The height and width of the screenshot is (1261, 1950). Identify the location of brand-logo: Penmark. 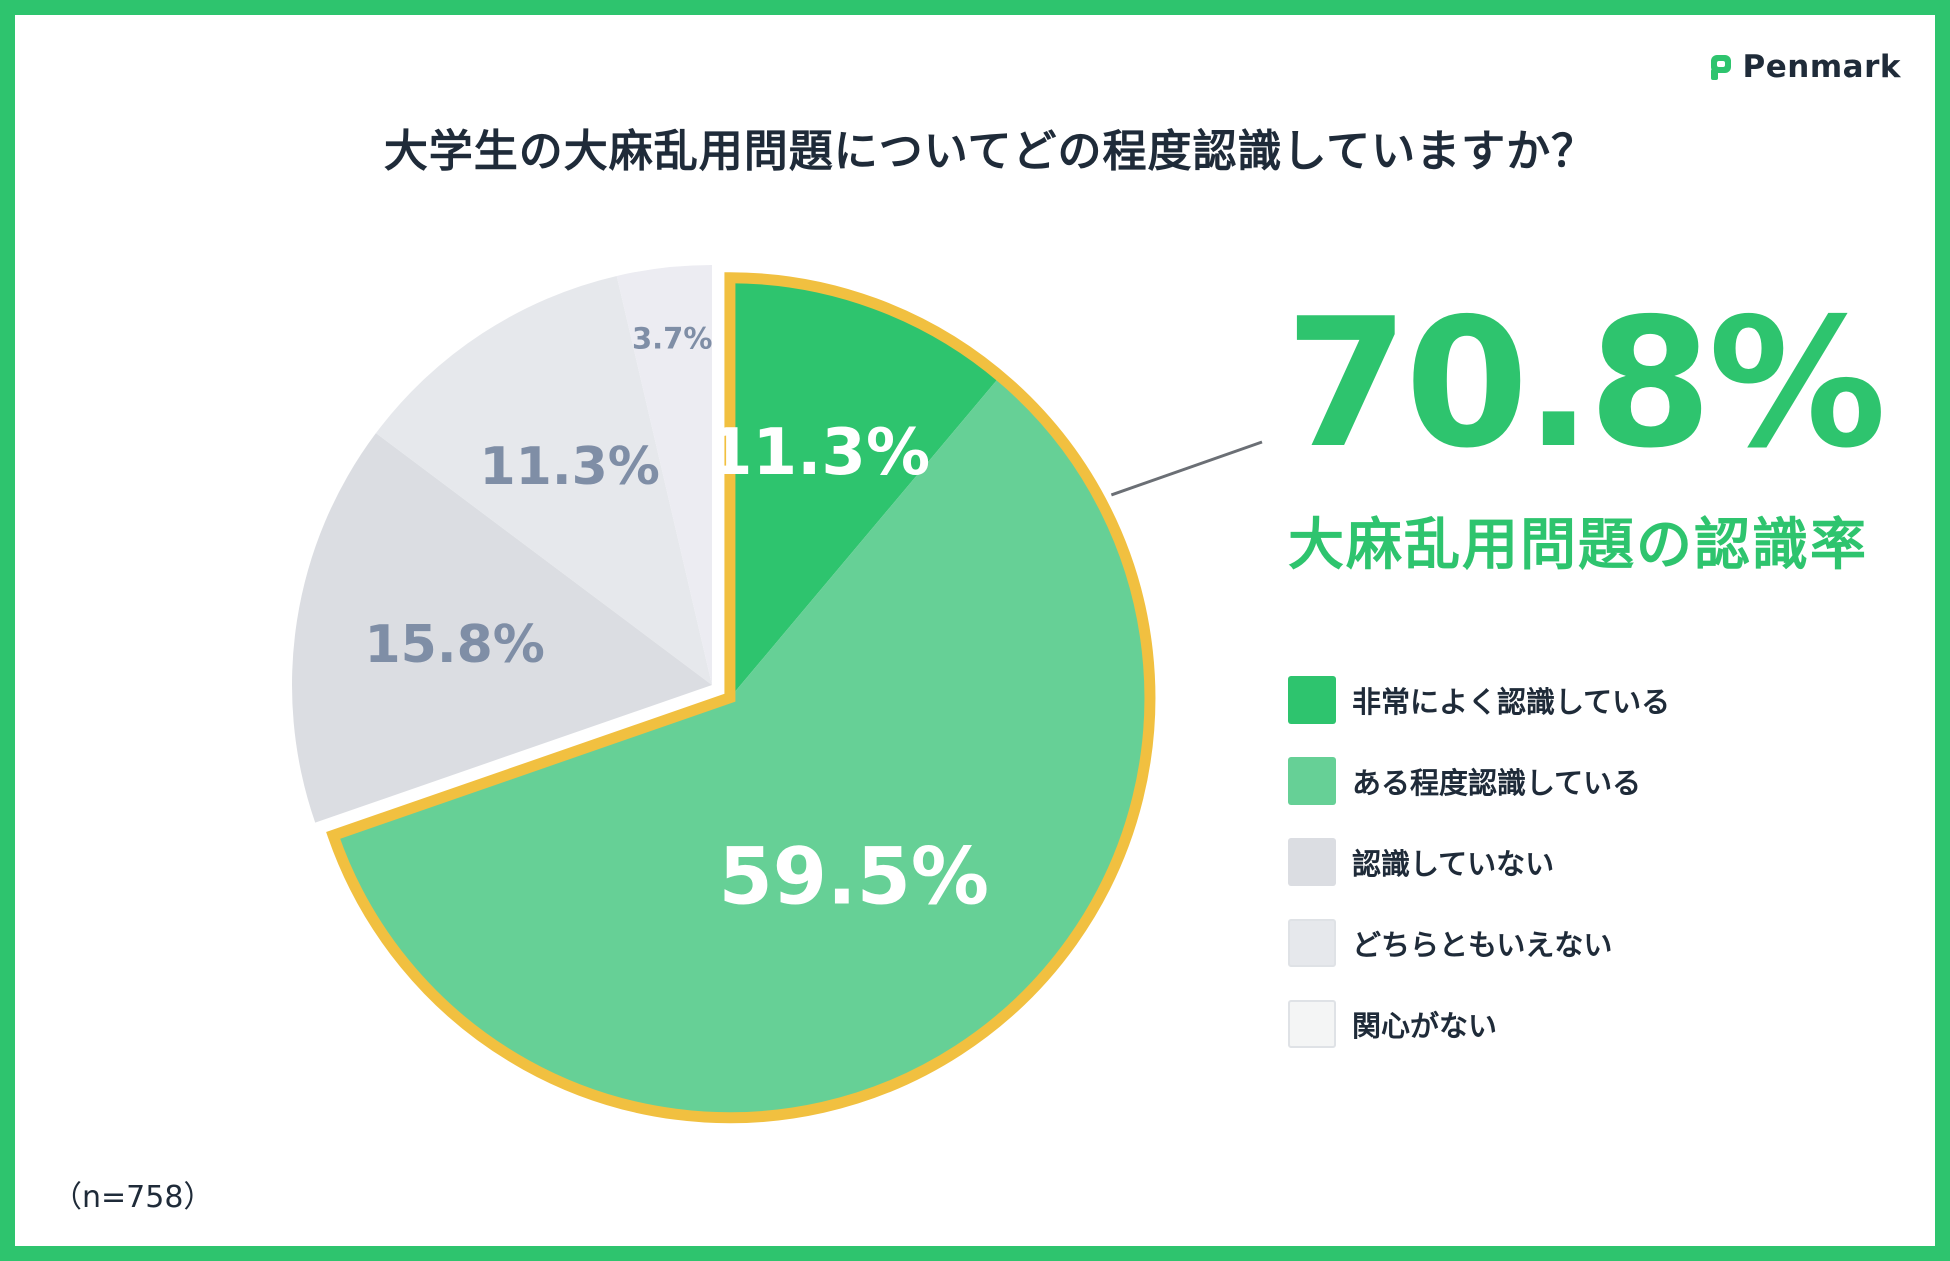
(1805, 67).